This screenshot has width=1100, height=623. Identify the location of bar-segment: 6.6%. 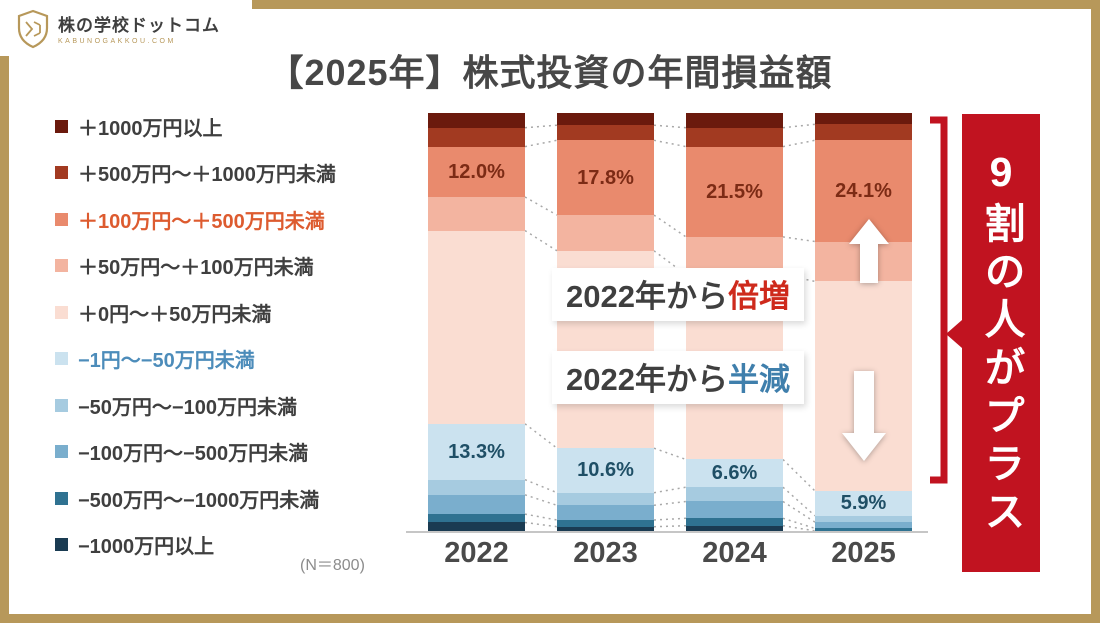
(734, 473).